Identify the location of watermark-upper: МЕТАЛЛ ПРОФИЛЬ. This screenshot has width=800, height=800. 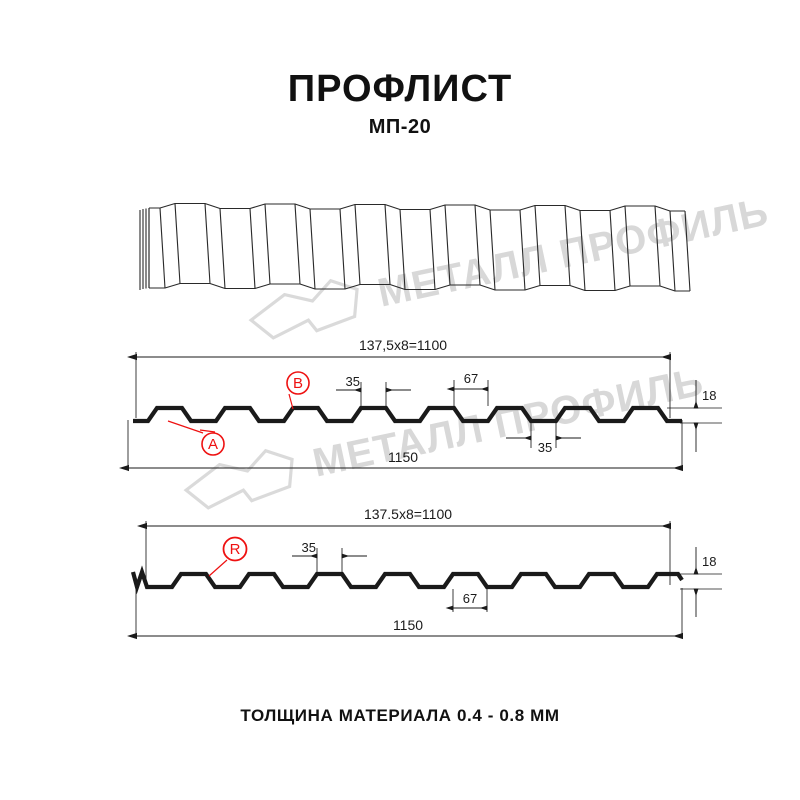
(510, 265).